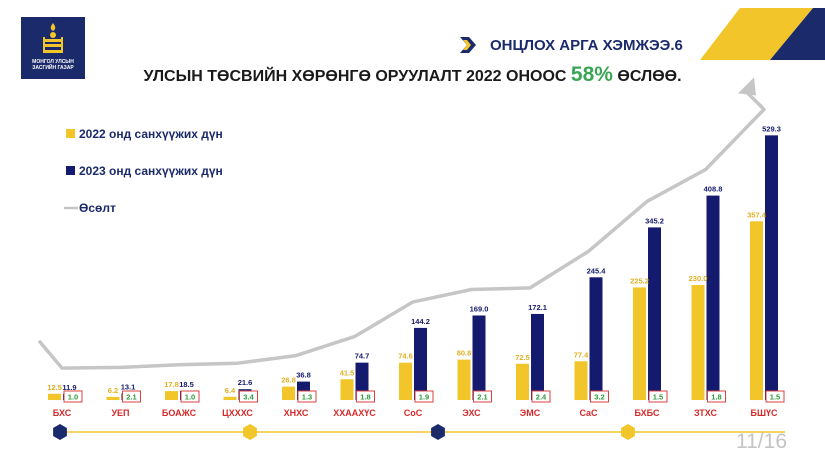  I want to click on category-label: БХБС, so click(647, 413).